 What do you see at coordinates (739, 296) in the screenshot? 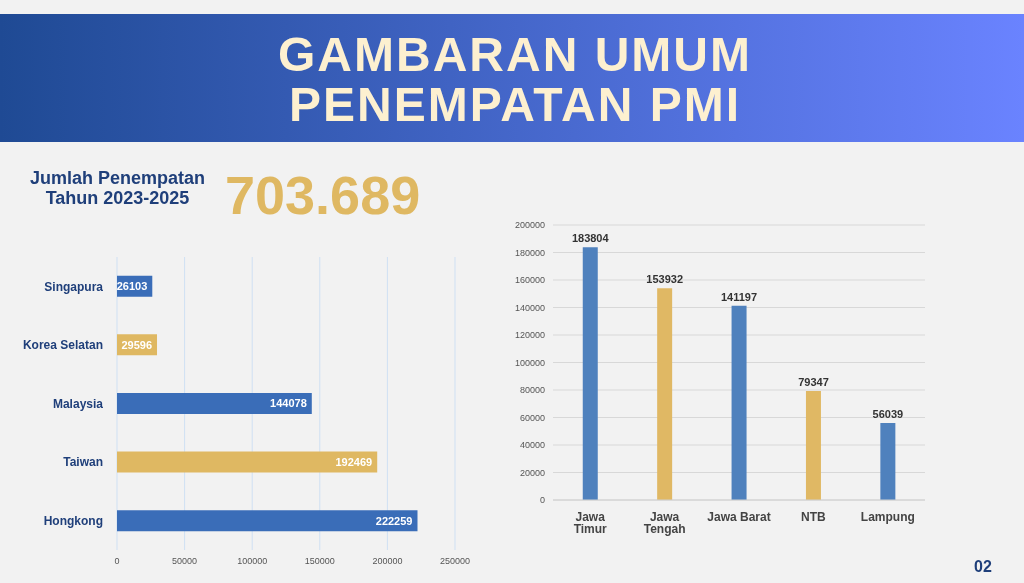
I see `data-label: 141197` at bounding box center [739, 296].